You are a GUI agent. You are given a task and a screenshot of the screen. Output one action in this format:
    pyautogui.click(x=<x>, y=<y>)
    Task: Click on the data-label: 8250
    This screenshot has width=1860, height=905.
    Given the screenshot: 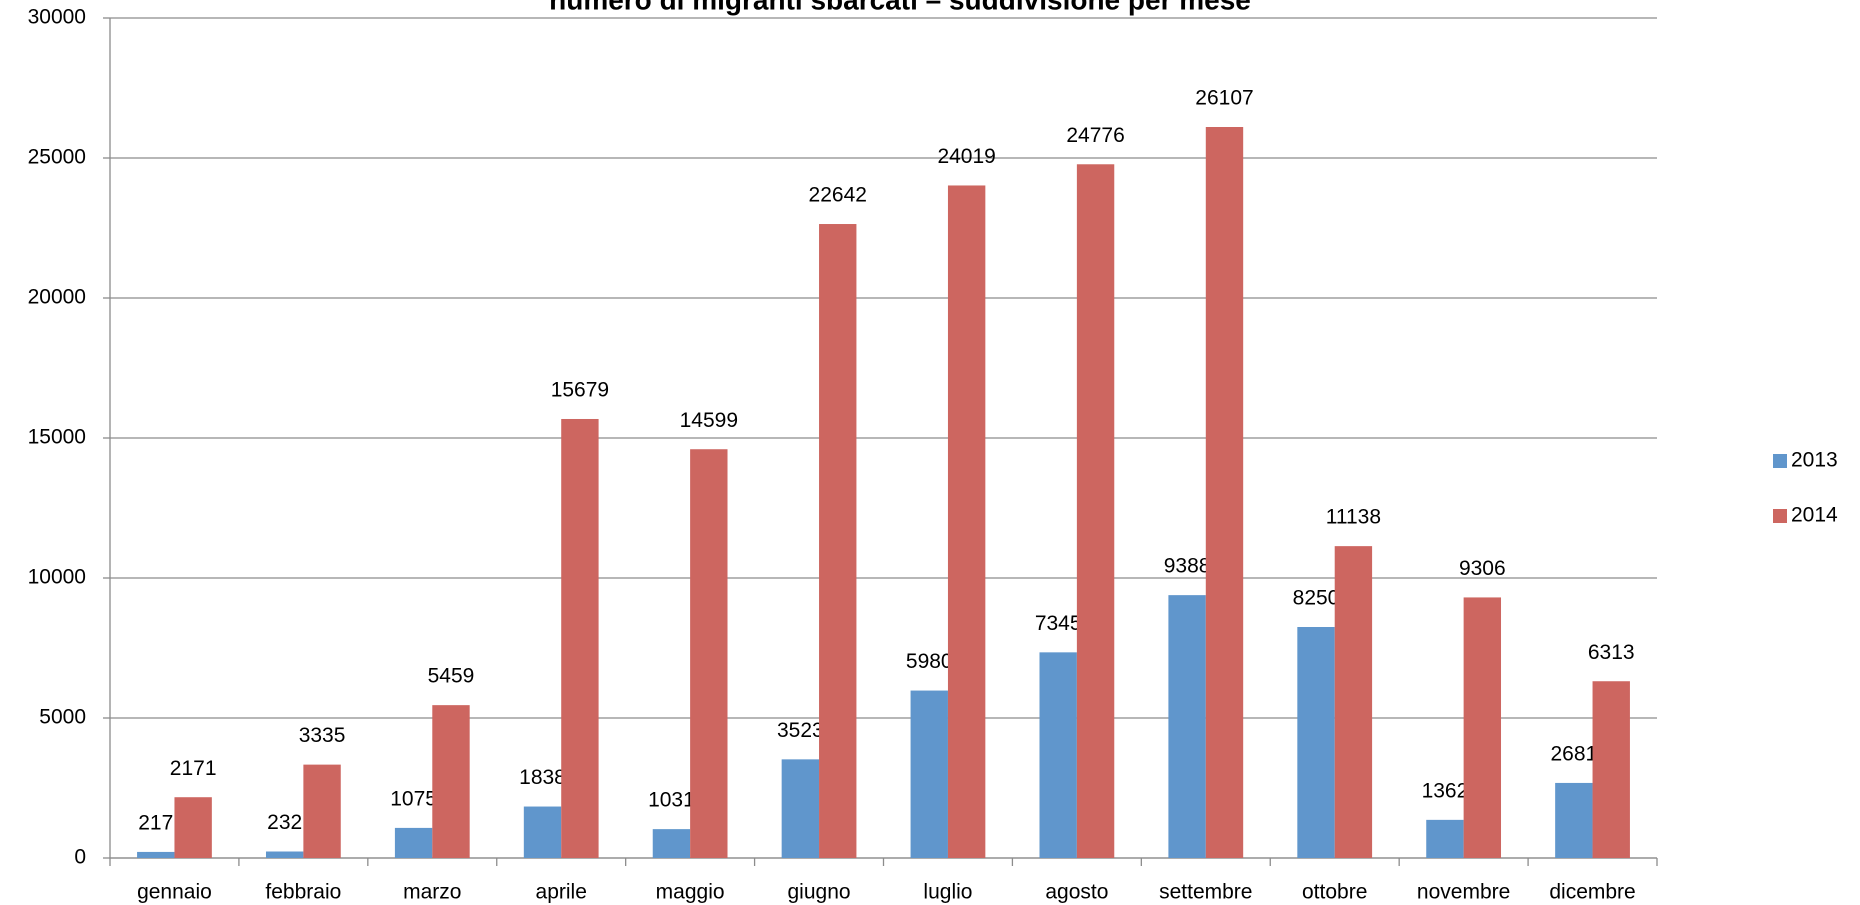 What is the action you would take?
    pyautogui.click(x=1316, y=598)
    